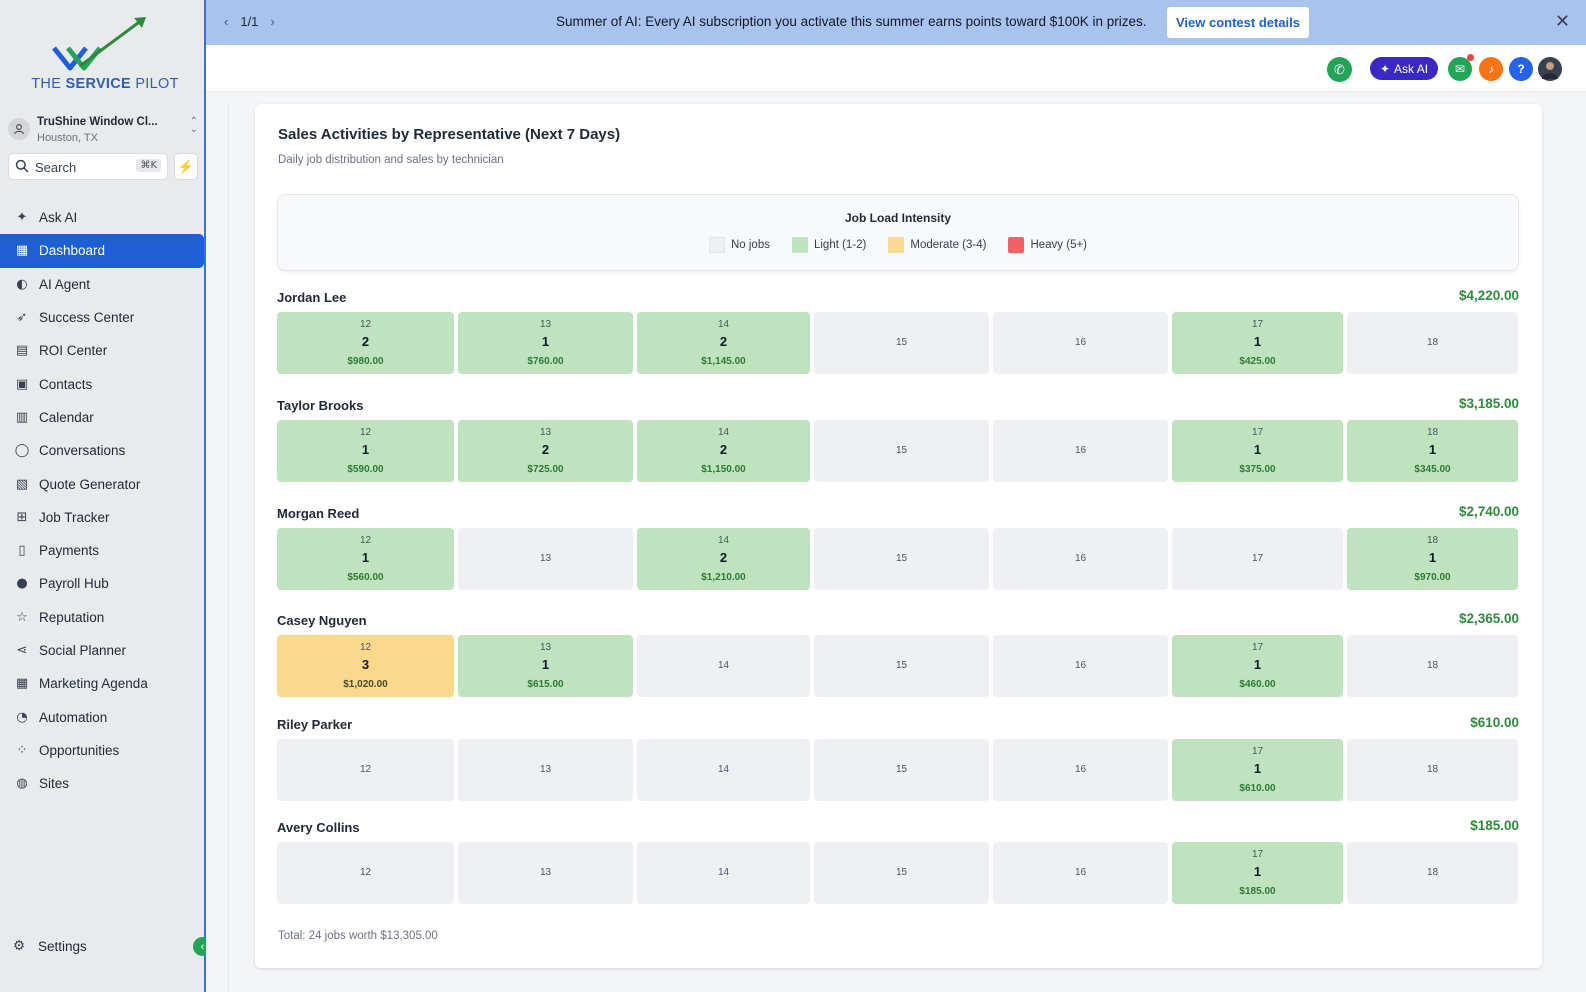 This screenshot has height=992, width=1586. Describe the element at coordinates (1257, 873) in the screenshot. I see `day-cell: 17 1 $185.00` at that location.